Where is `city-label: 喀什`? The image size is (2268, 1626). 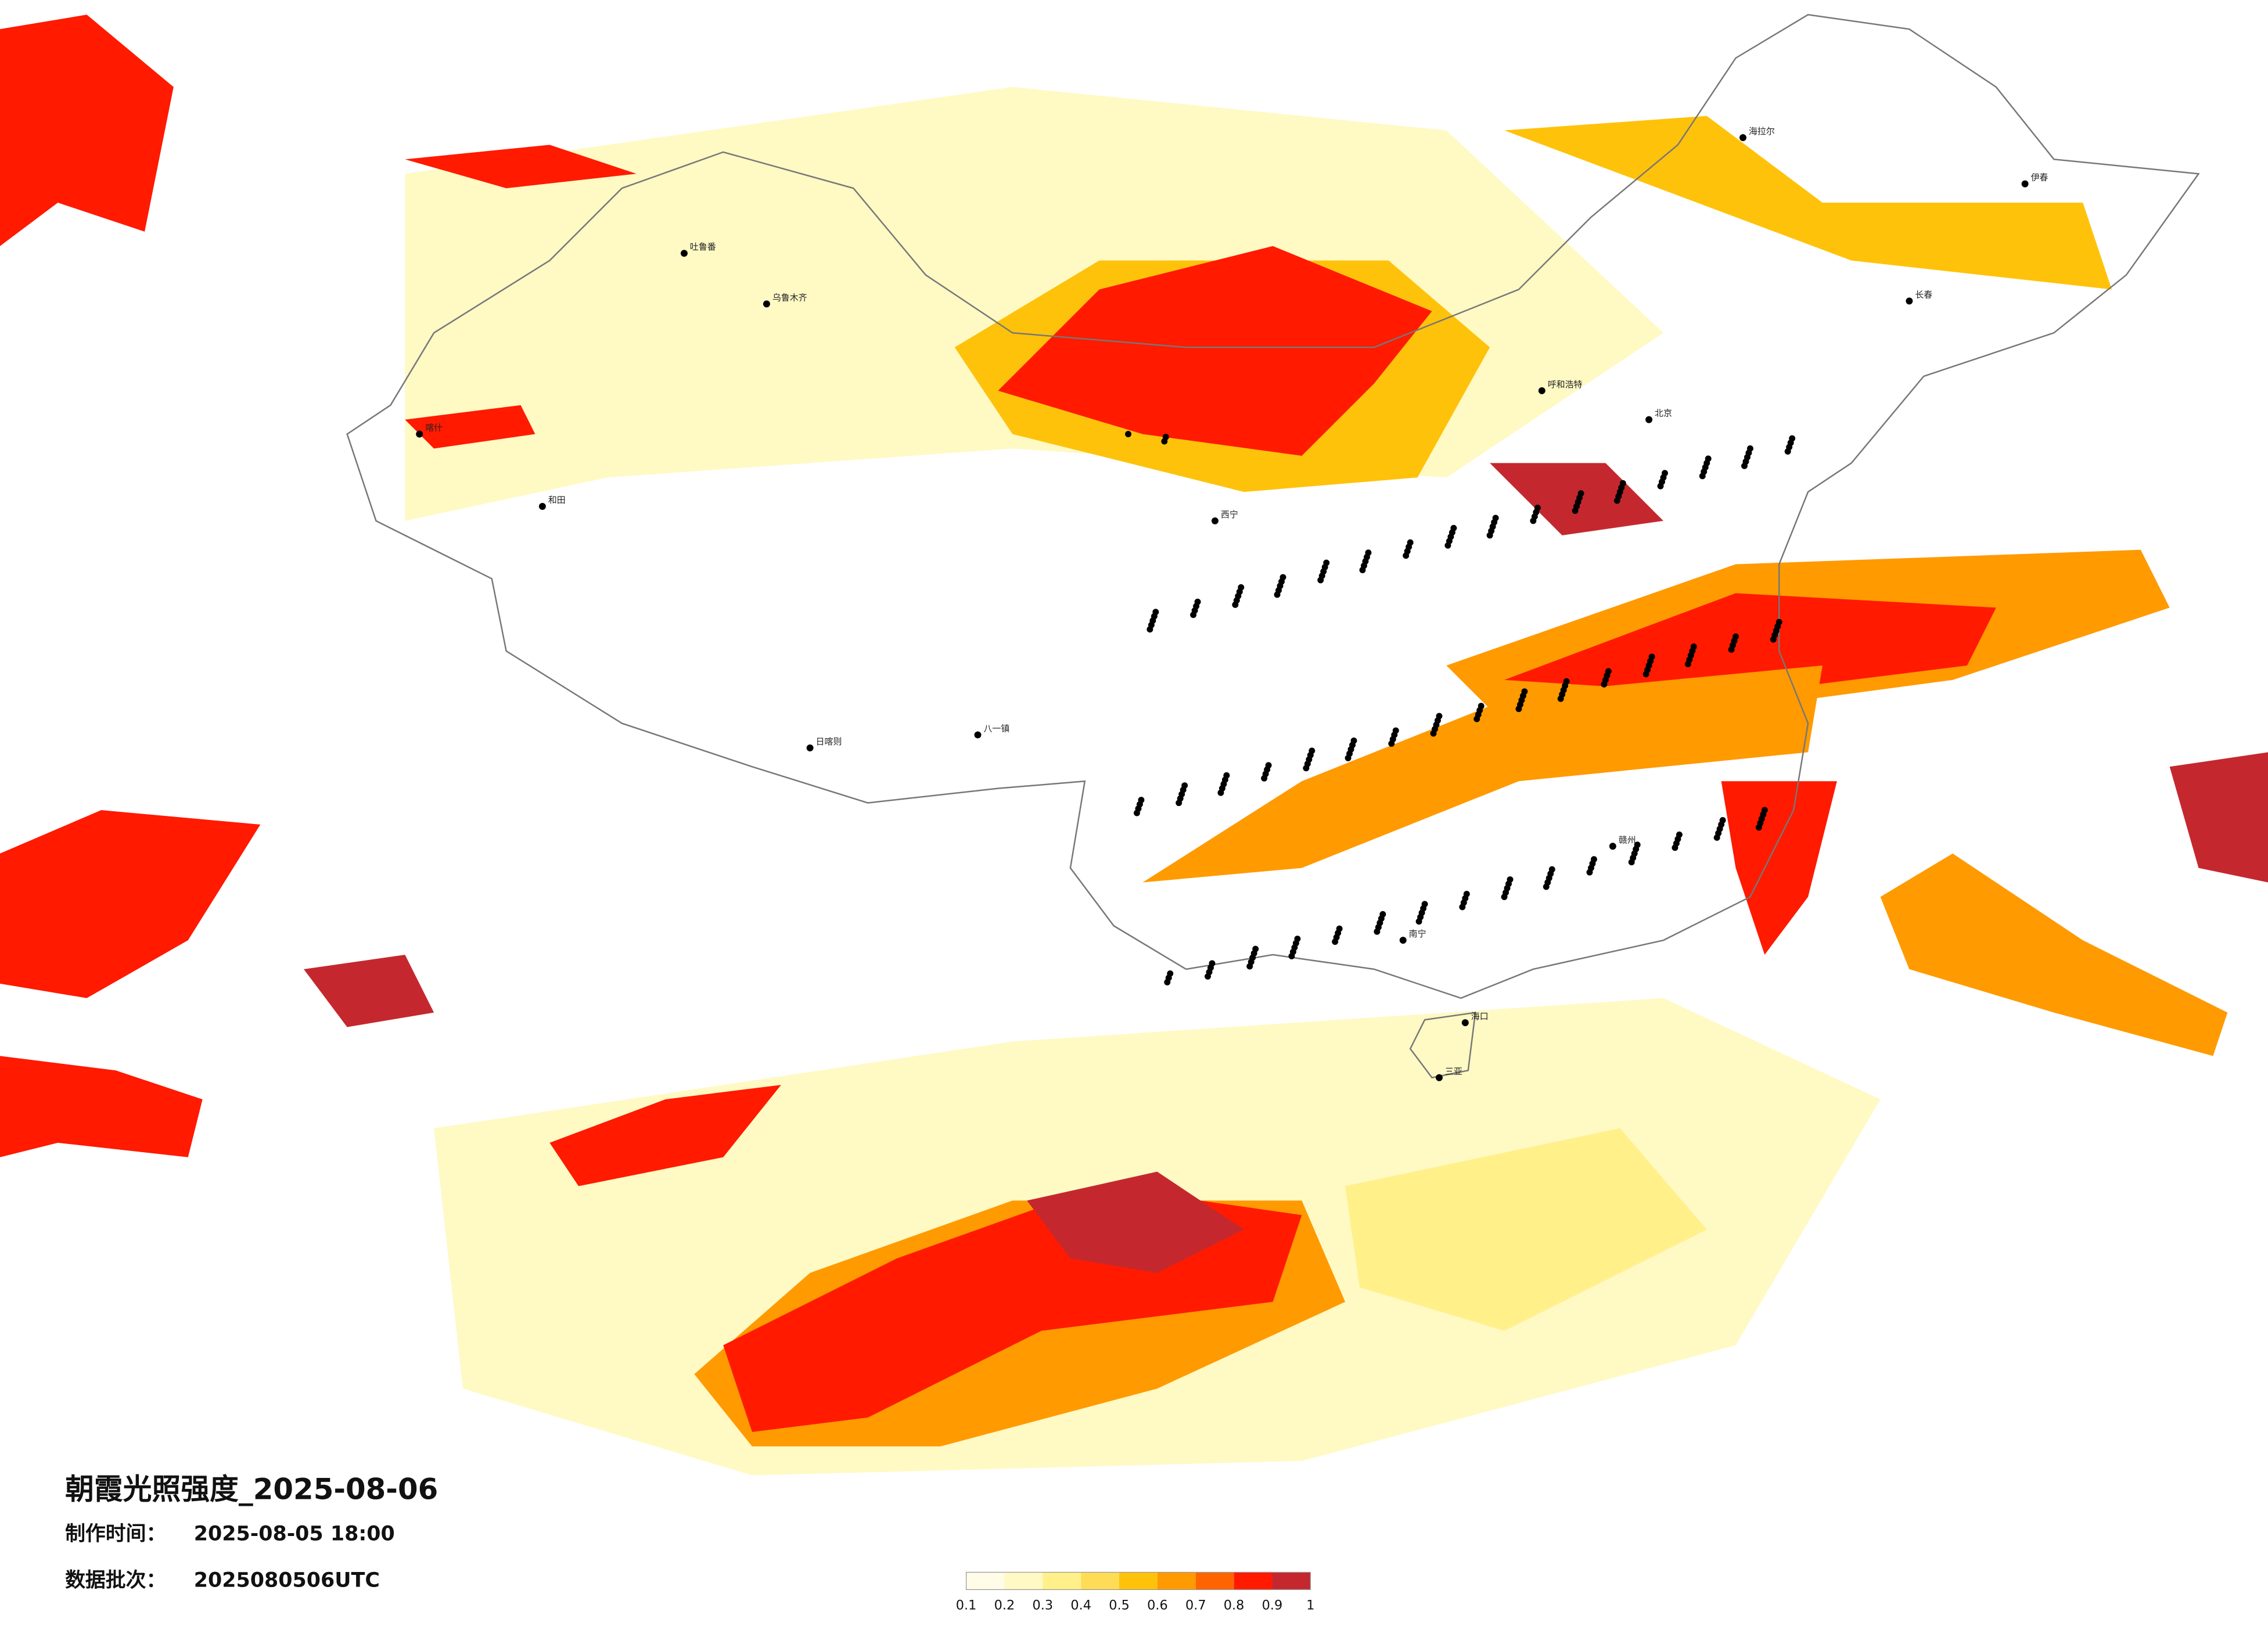 city-label: 喀什 is located at coordinates (434, 428).